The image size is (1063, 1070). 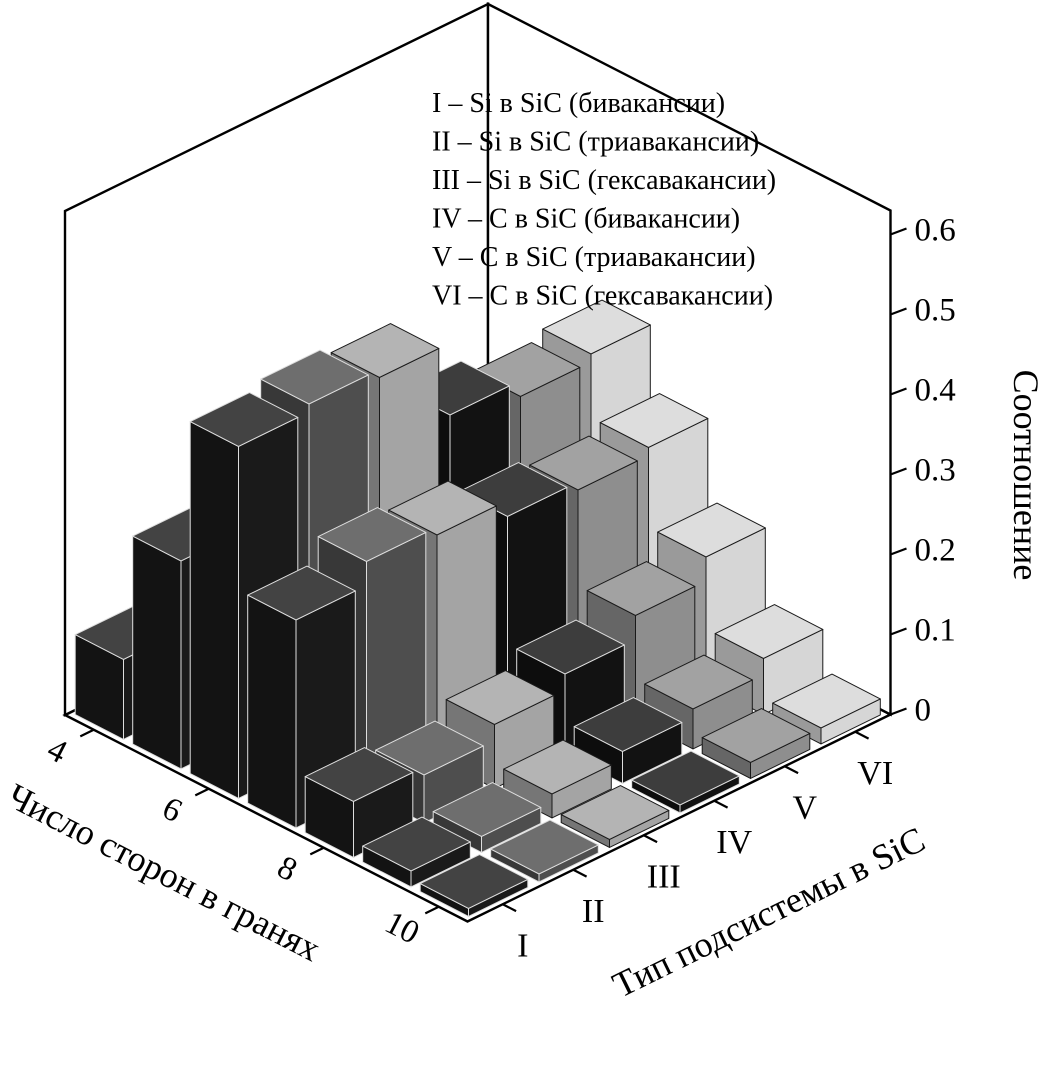 I want to click on category-axis-title: Тип подсистемы в SiC, so click(x=768, y=912).